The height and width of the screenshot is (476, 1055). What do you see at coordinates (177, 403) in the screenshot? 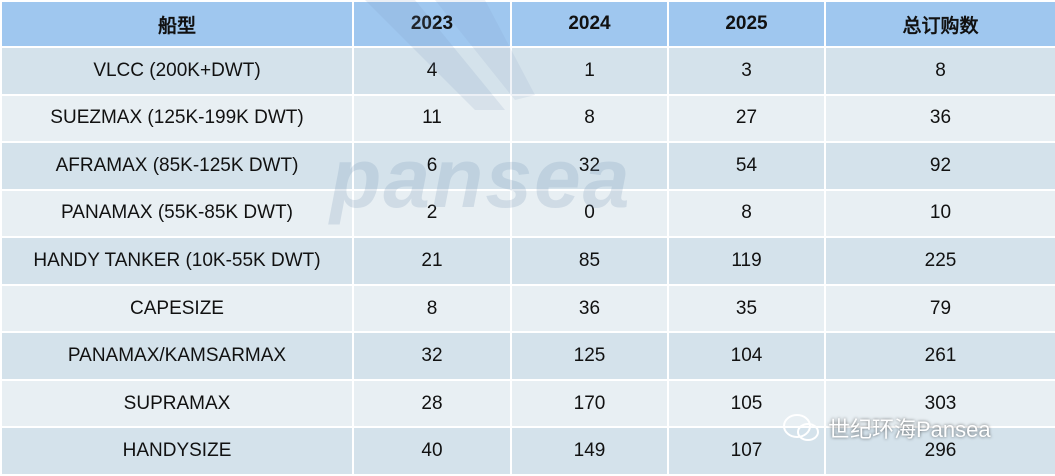
I see `table-cell: SUPRAMAX` at bounding box center [177, 403].